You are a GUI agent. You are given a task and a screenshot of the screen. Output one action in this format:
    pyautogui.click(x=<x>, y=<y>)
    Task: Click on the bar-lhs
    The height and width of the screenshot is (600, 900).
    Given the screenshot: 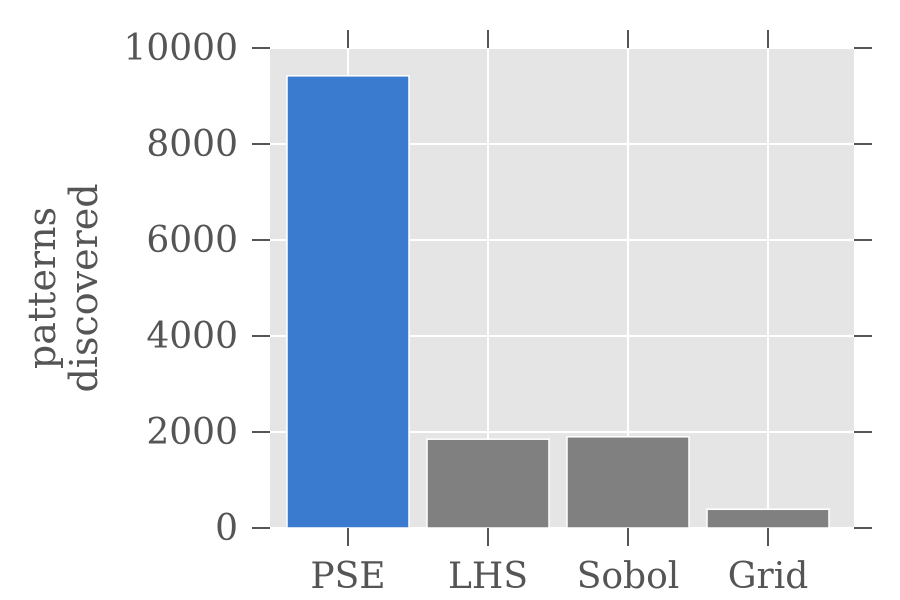 What is the action you would take?
    pyautogui.click(x=488, y=483)
    